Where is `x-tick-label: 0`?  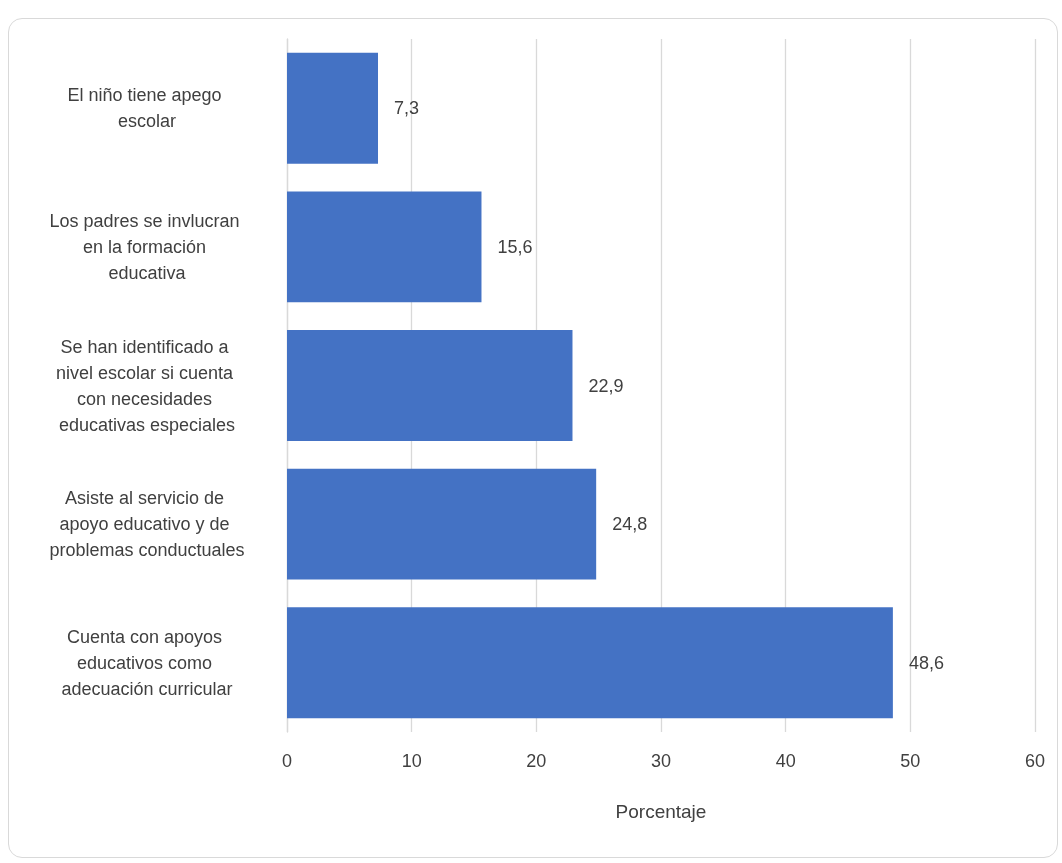 x-tick-label: 0 is located at coordinates (287, 761).